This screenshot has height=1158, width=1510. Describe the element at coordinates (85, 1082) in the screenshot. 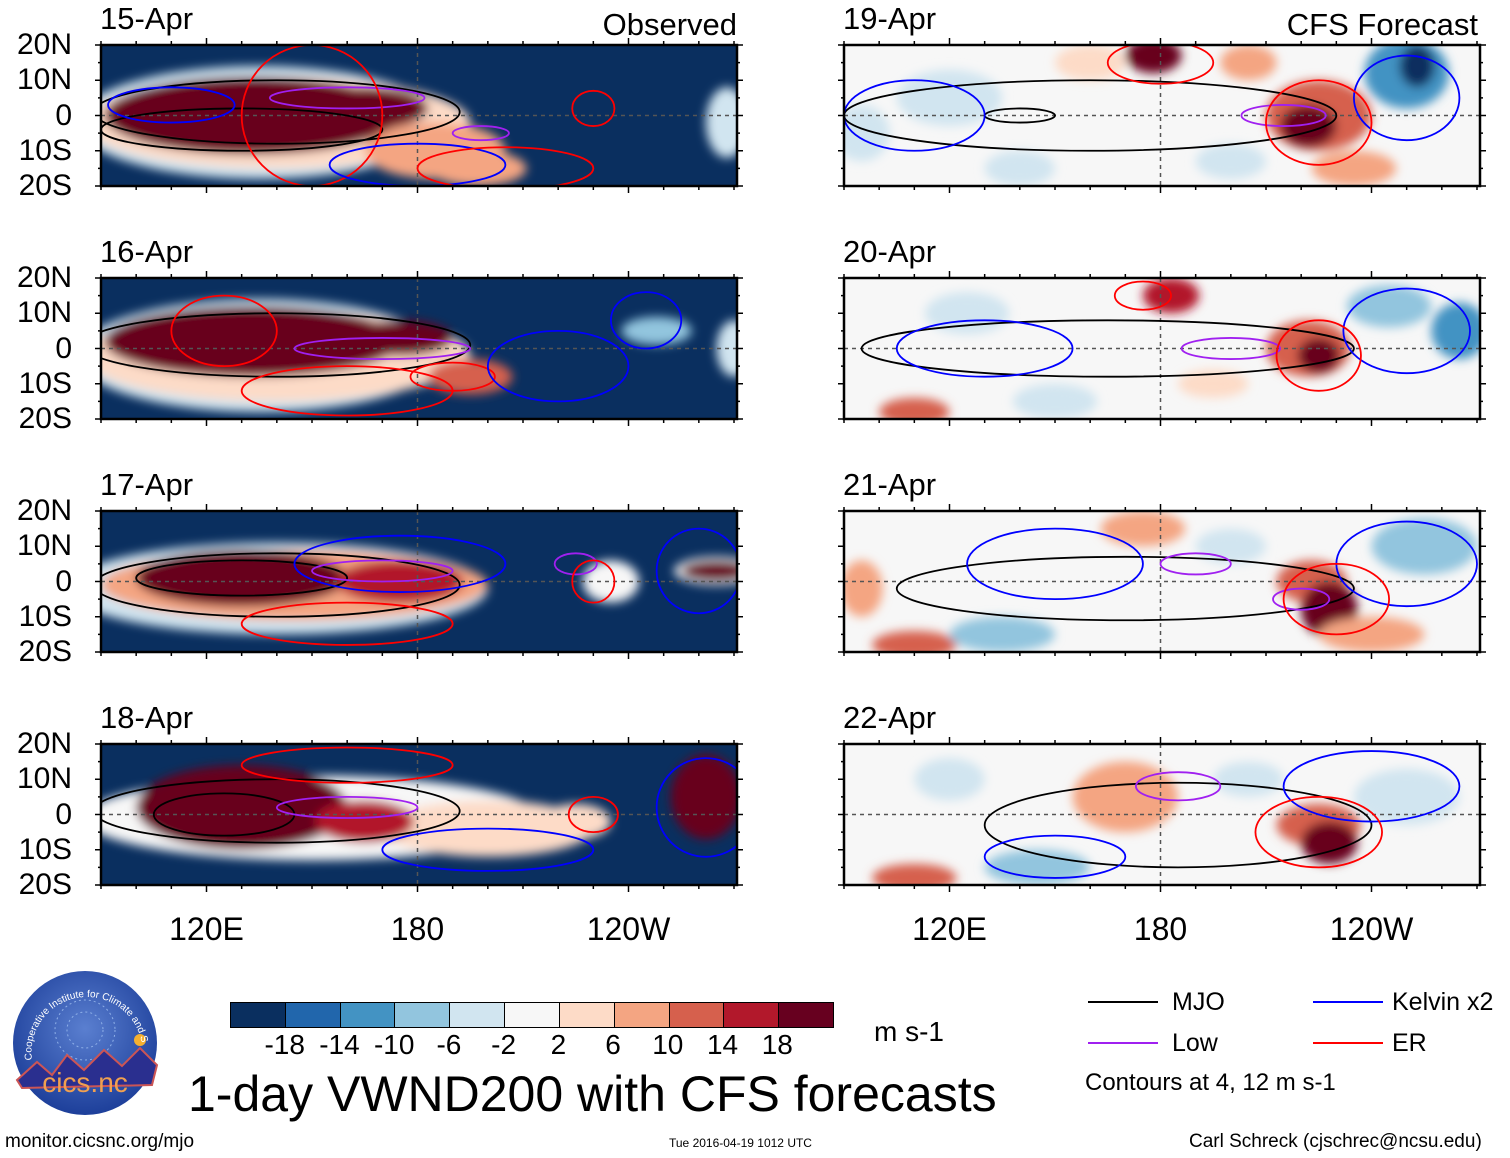

I see `svg-text: cics.nc` at that location.